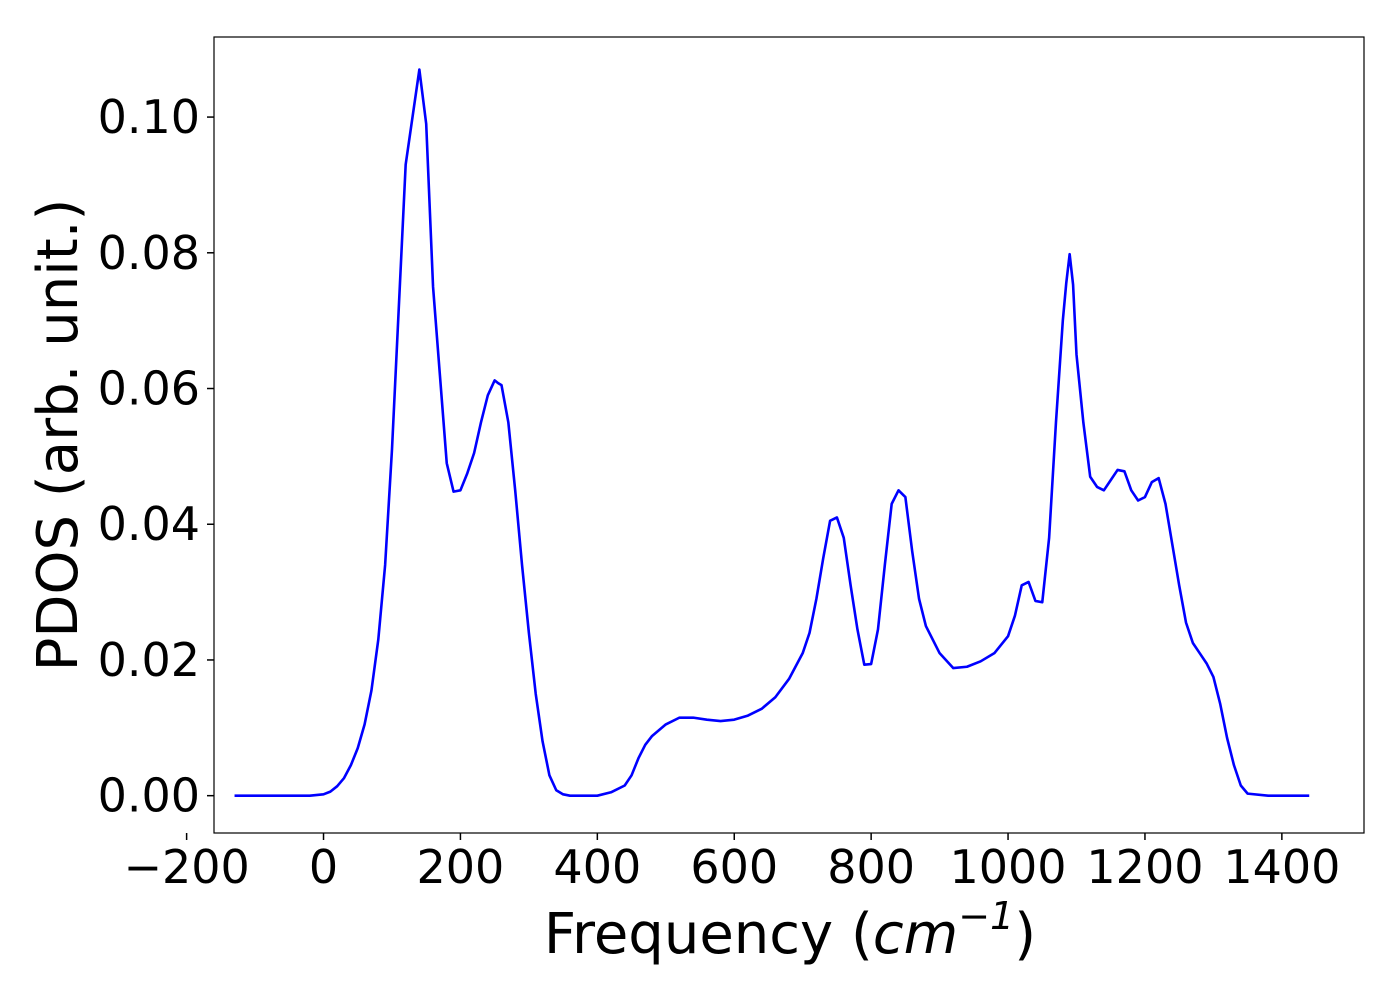  What do you see at coordinates (1025, 934) in the screenshot?
I see `x-axis-label-unit-close: )` at bounding box center [1025, 934].